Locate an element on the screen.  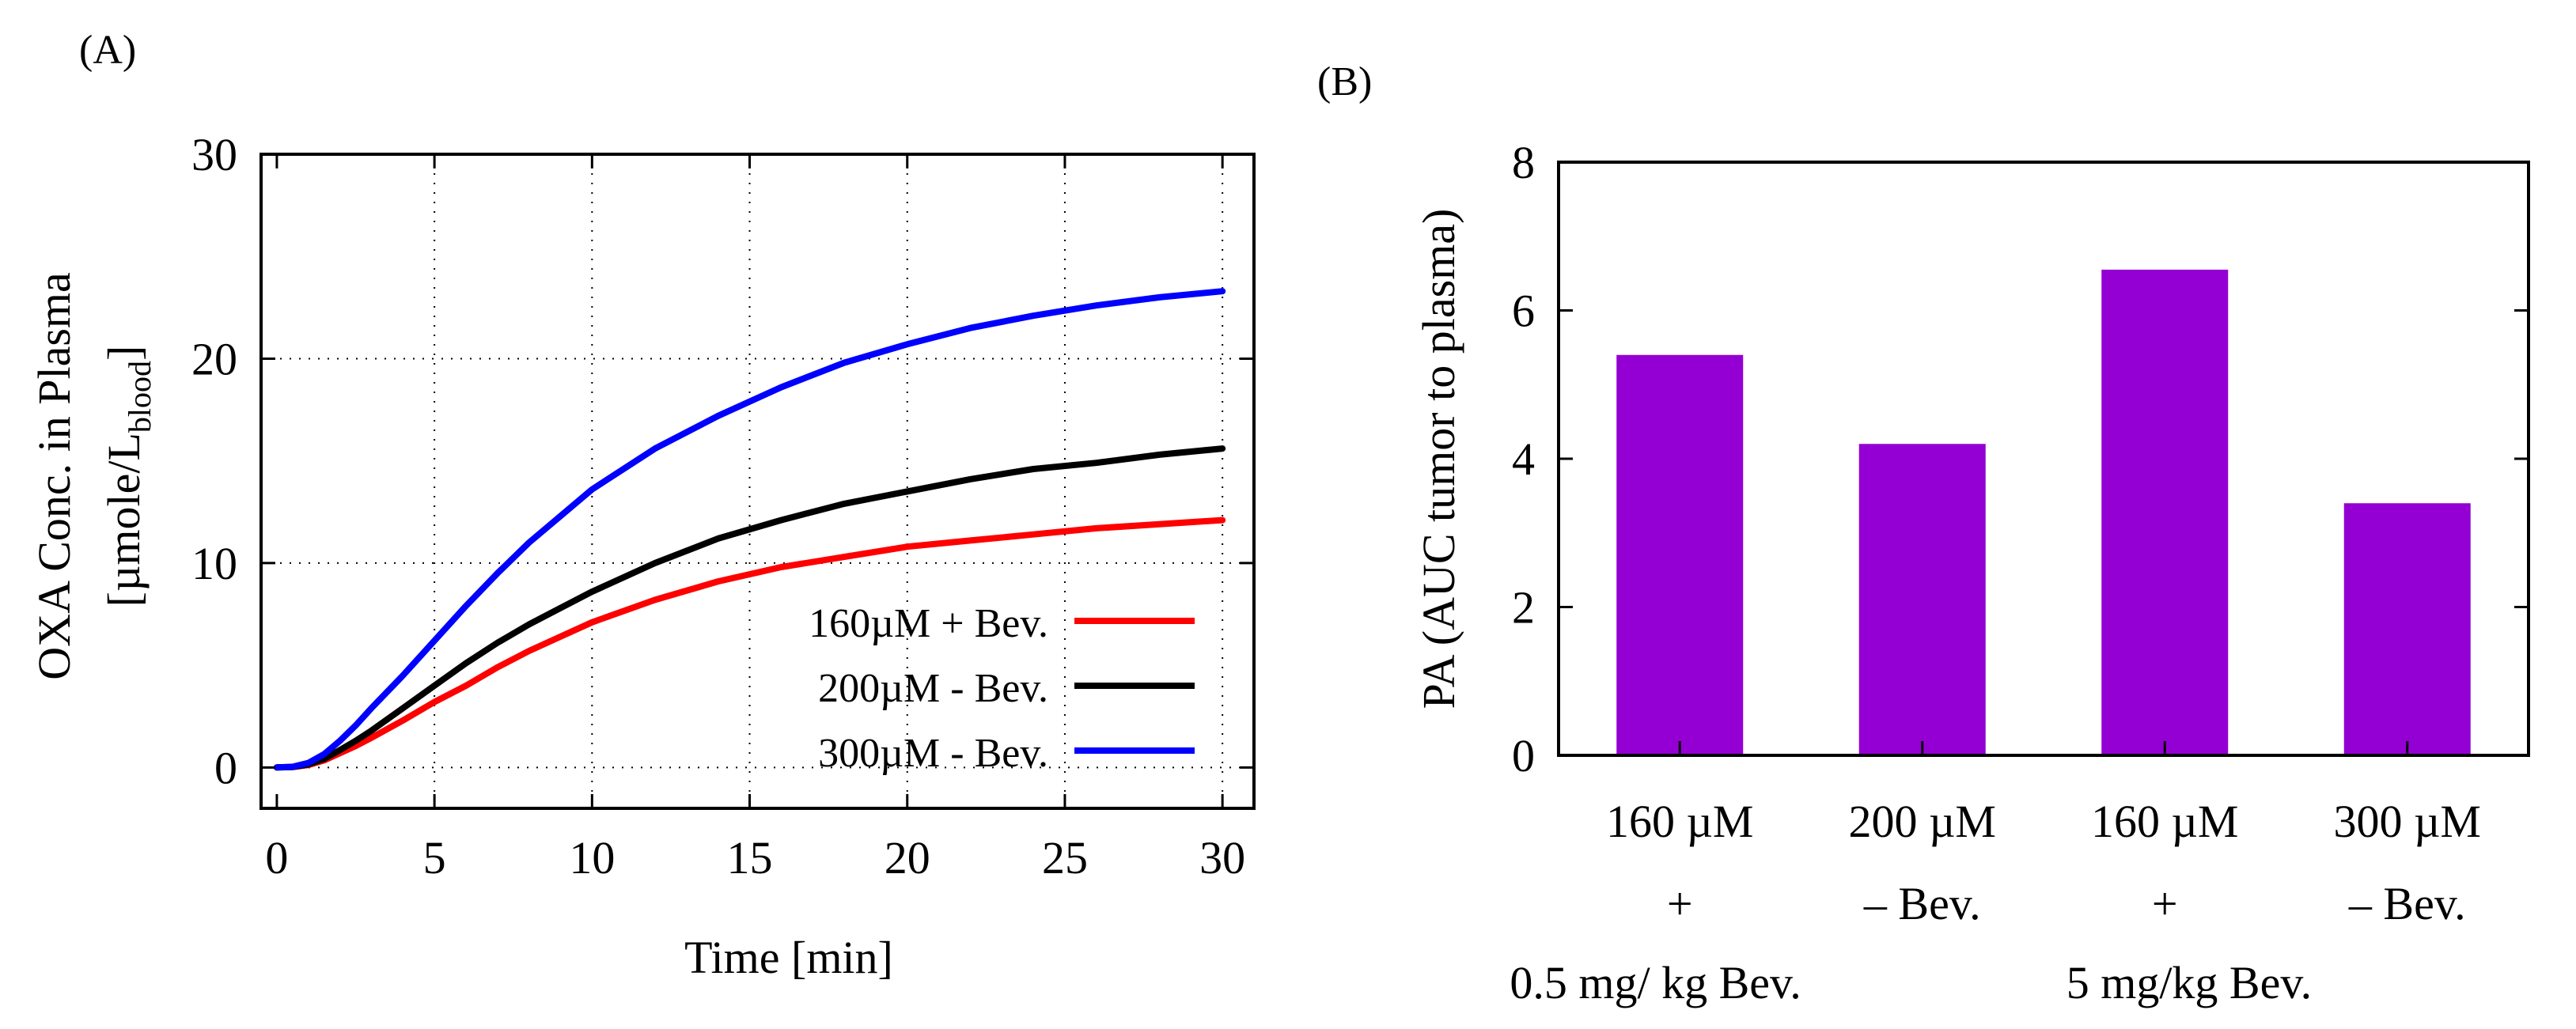
panel-a-y-tick-label: 20 is located at coordinates (214, 358).